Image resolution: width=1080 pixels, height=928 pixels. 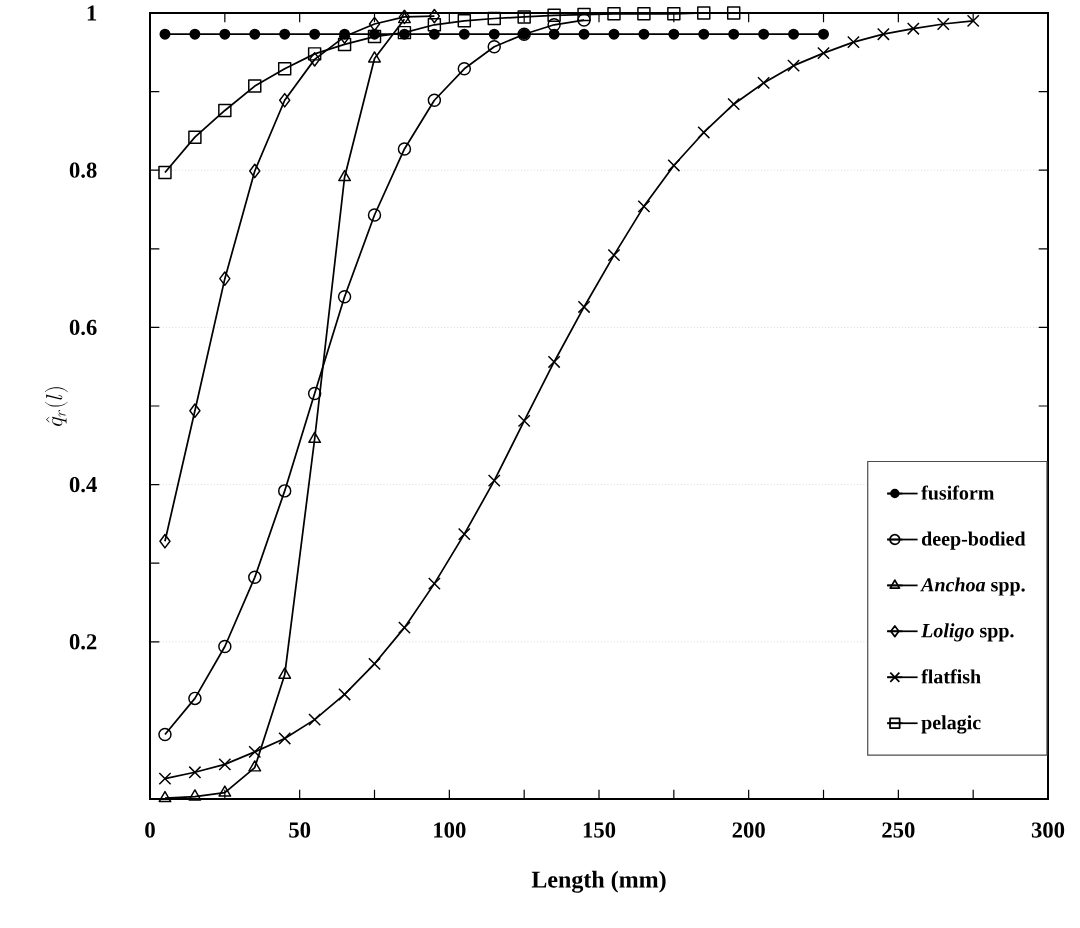 What do you see at coordinates (1048, 830) in the screenshot?
I see `x-tick-label: 300` at bounding box center [1048, 830].